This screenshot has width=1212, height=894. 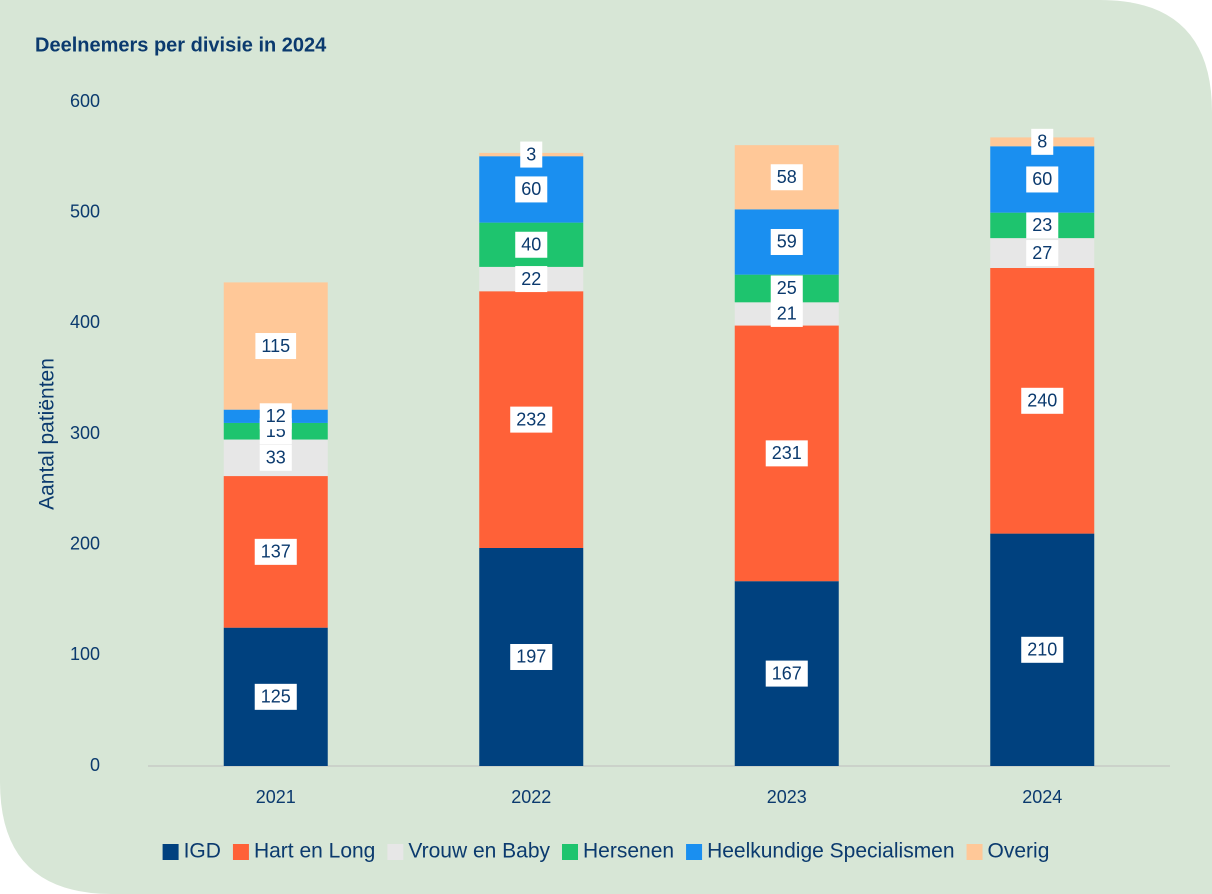 I want to click on data-label-text: 33, so click(x=276, y=458).